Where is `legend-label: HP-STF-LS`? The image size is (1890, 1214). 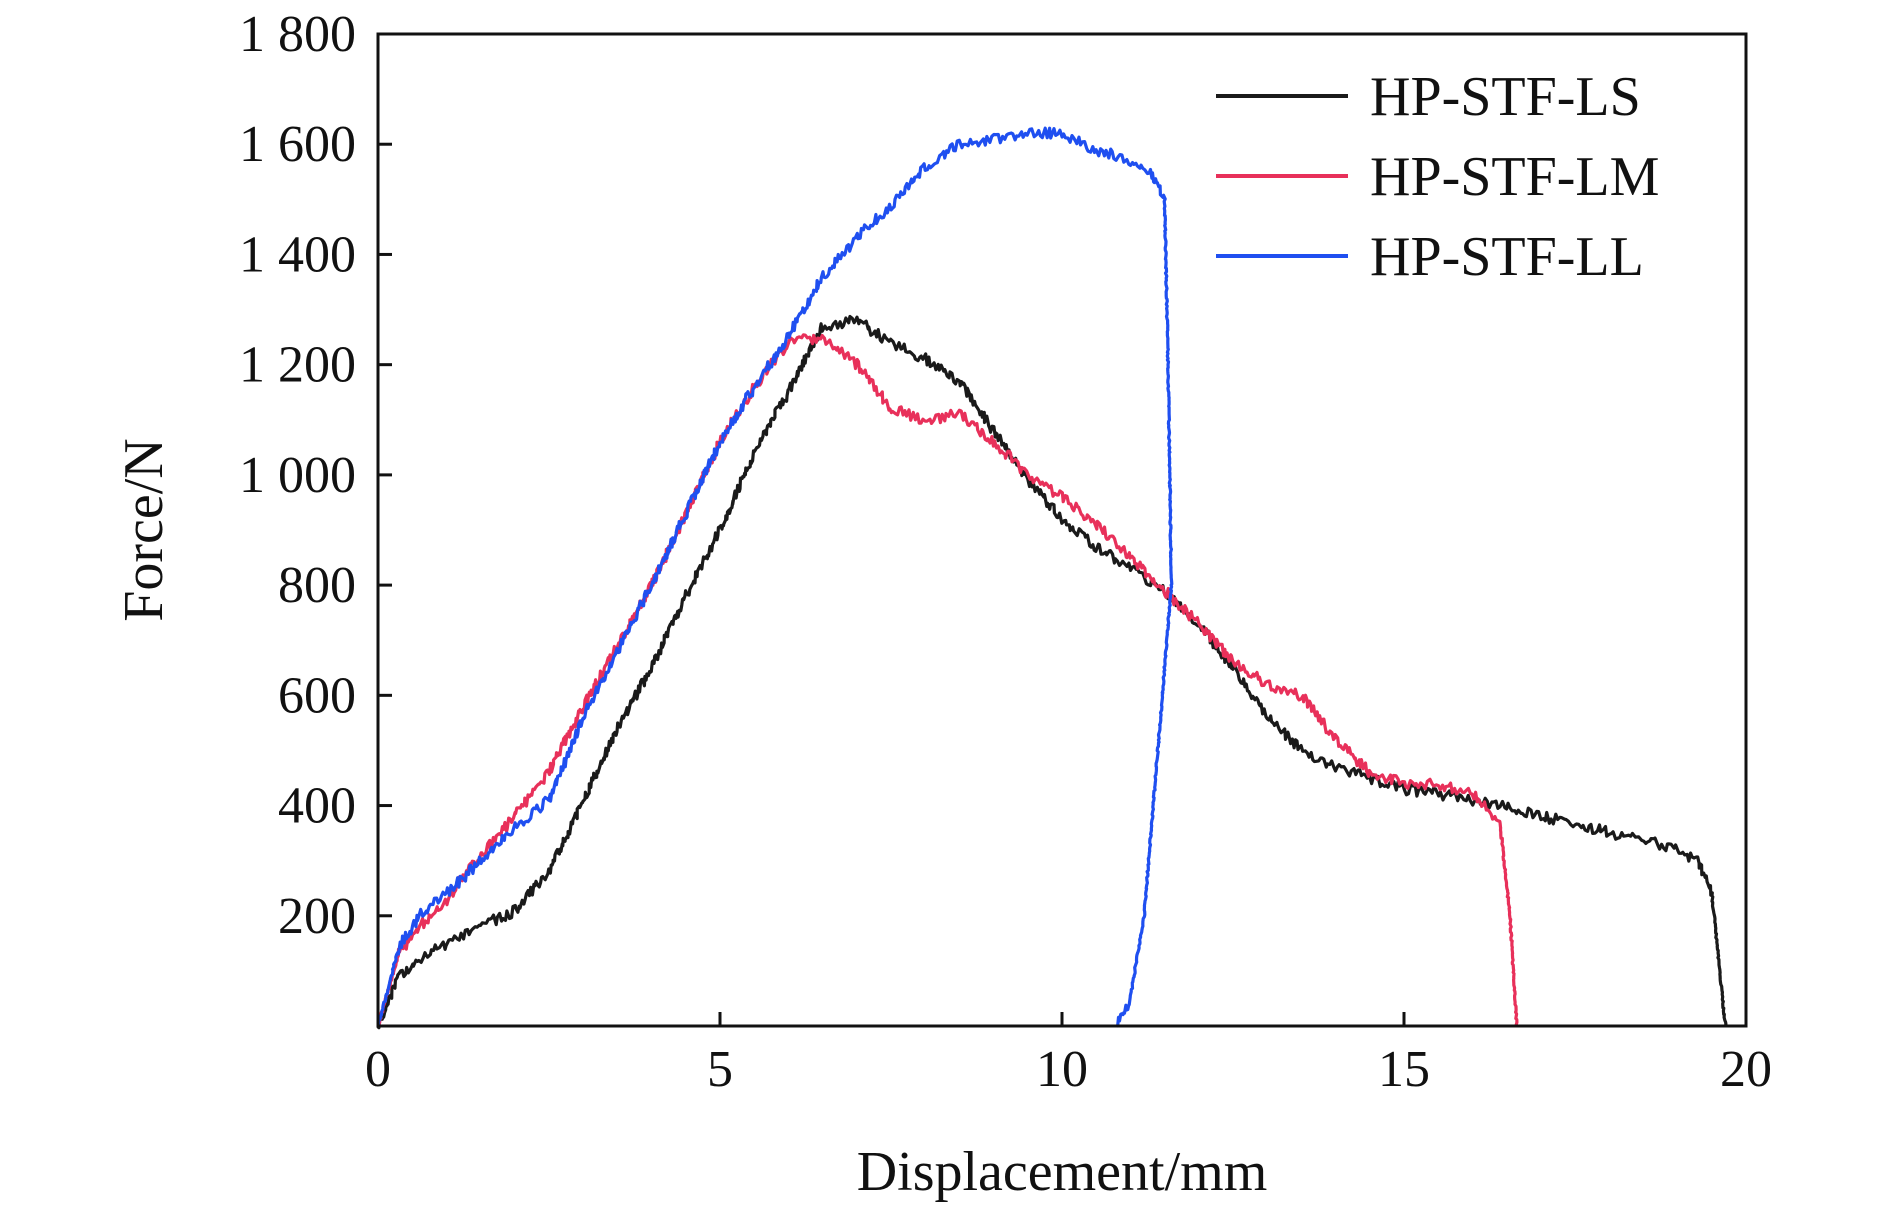 legend-label: HP-STF-LS is located at coordinates (1505, 97).